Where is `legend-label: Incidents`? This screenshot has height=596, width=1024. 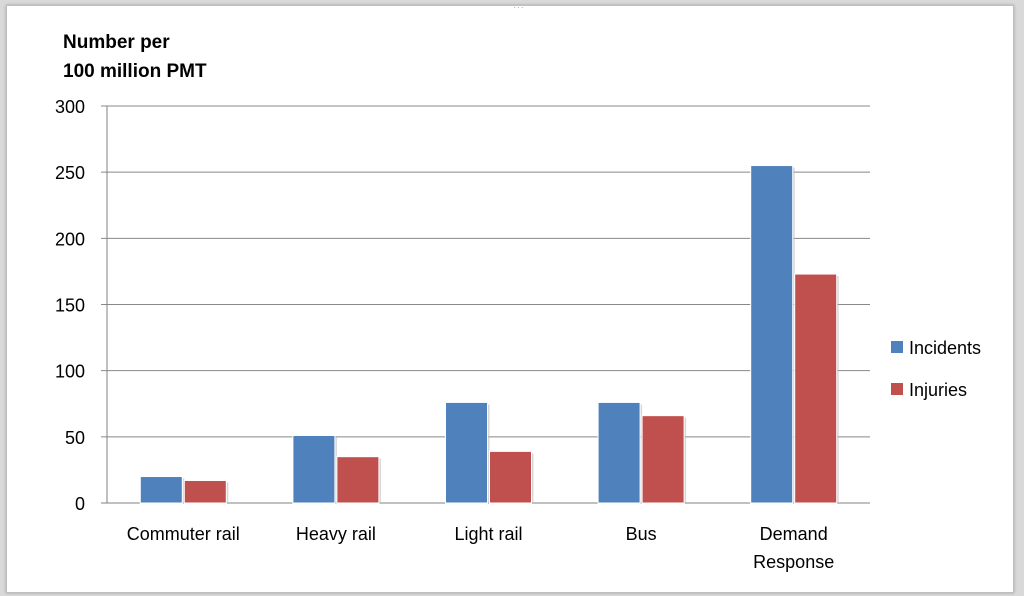
legend-label: Incidents is located at coordinates (945, 348).